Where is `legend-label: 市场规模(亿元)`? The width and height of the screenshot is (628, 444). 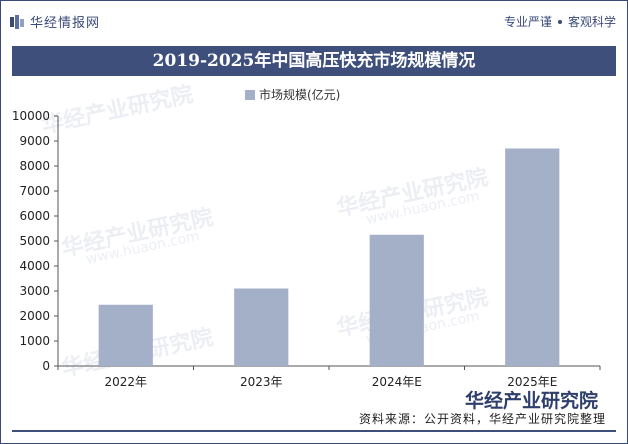
legend-label: 市场规模(亿元) is located at coordinates (300, 95).